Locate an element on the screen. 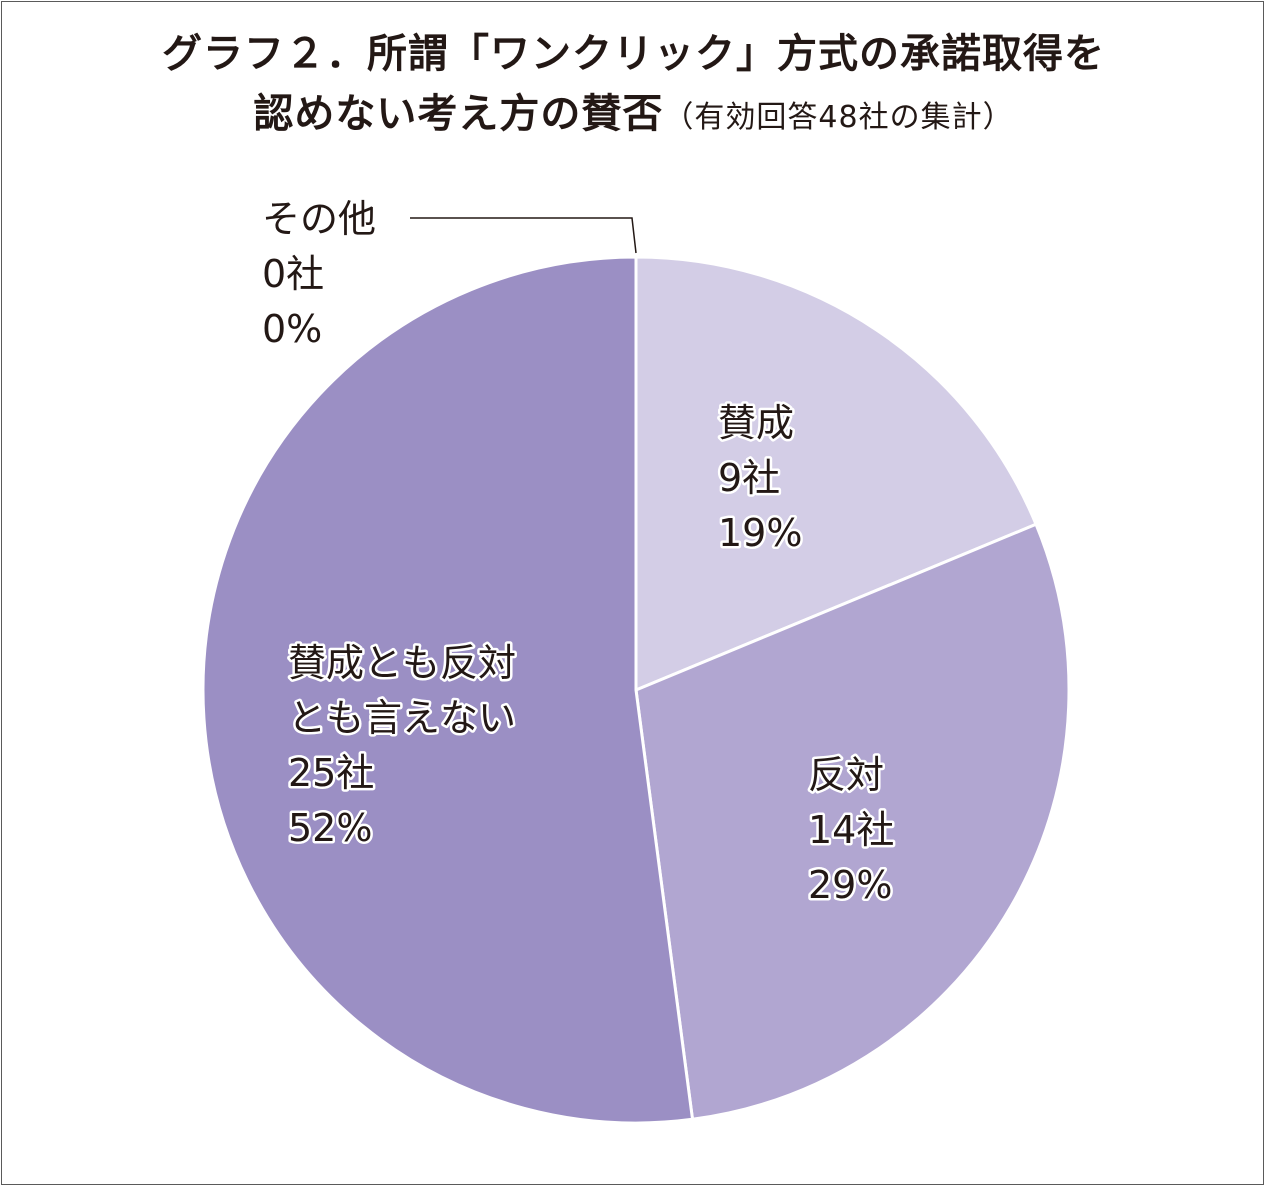 The height and width of the screenshot is (1188, 1267). slice-3-name-line-1-label: 賛成とも反対 is located at coordinates (402, 663).